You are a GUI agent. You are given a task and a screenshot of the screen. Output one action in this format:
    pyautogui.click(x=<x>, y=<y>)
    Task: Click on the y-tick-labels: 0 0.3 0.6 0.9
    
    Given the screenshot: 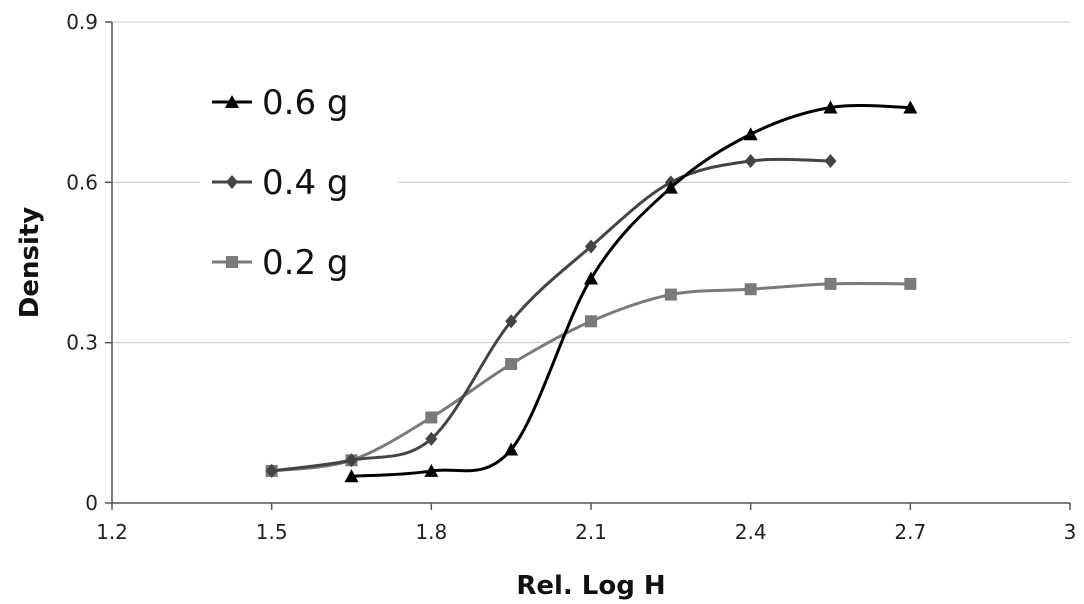 What is the action you would take?
    pyautogui.click(x=82, y=262)
    